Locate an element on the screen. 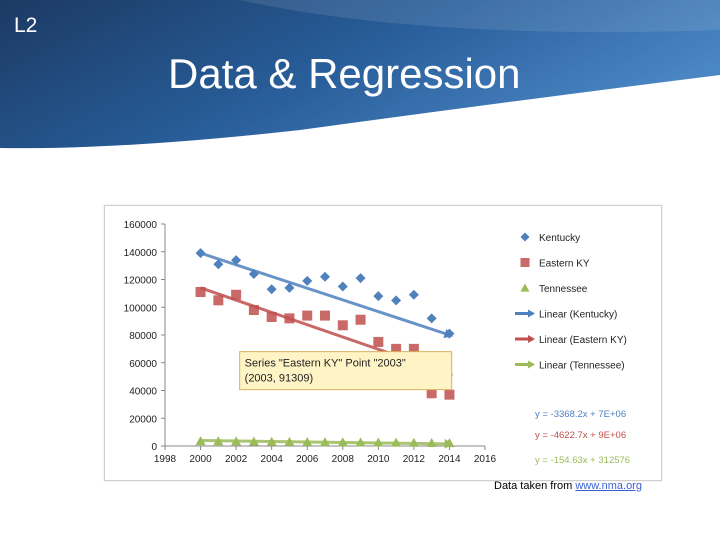  credit-link: www.nma.org is located at coordinates (608, 486).